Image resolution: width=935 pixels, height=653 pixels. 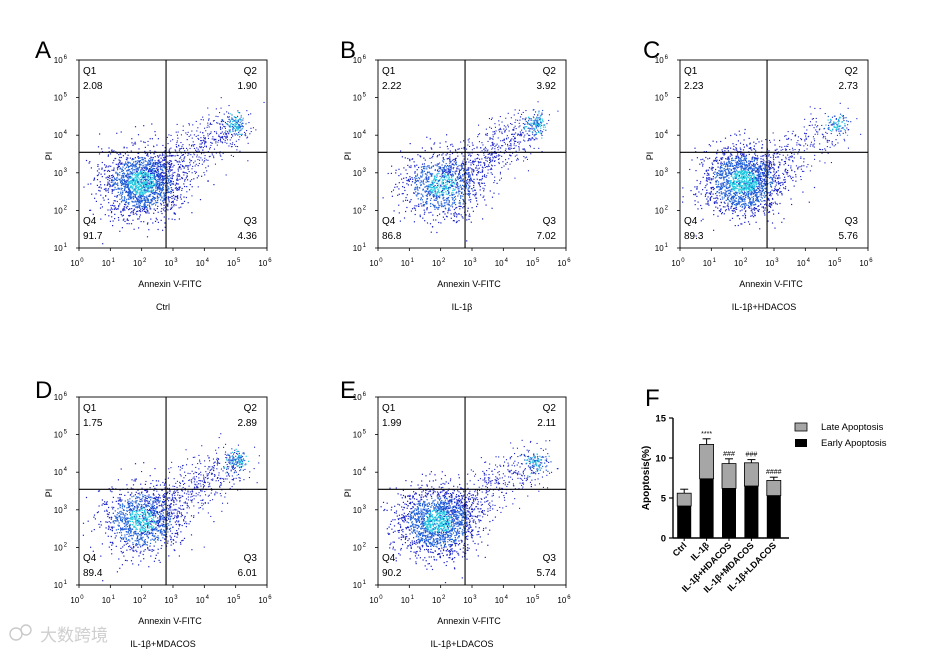 I want to click on y-tick-label: 103, so click(x=360, y=173).